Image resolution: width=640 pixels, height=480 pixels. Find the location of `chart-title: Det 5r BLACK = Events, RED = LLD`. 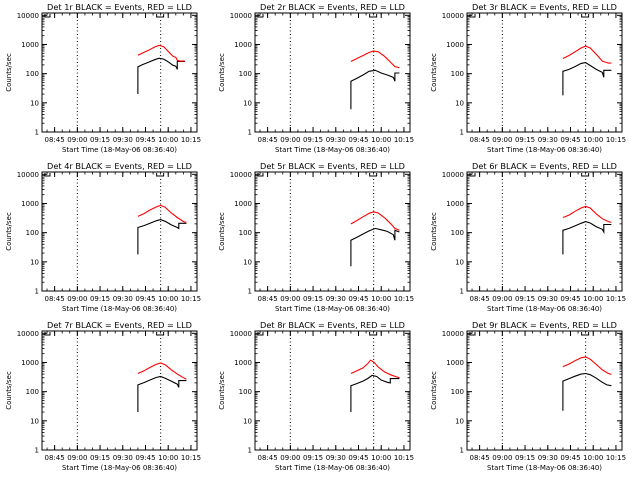

chart-title: Det 5r BLACK = Events, RED = LLD is located at coordinates (332, 166).